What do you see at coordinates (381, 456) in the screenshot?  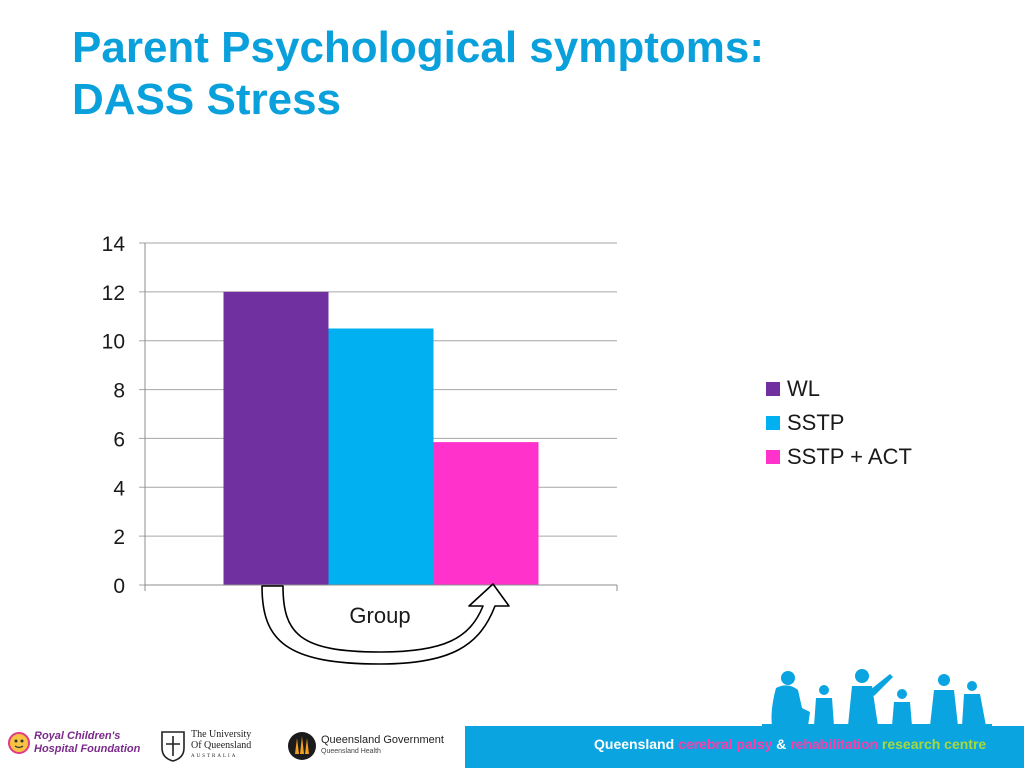 I see `bar-sstp` at bounding box center [381, 456].